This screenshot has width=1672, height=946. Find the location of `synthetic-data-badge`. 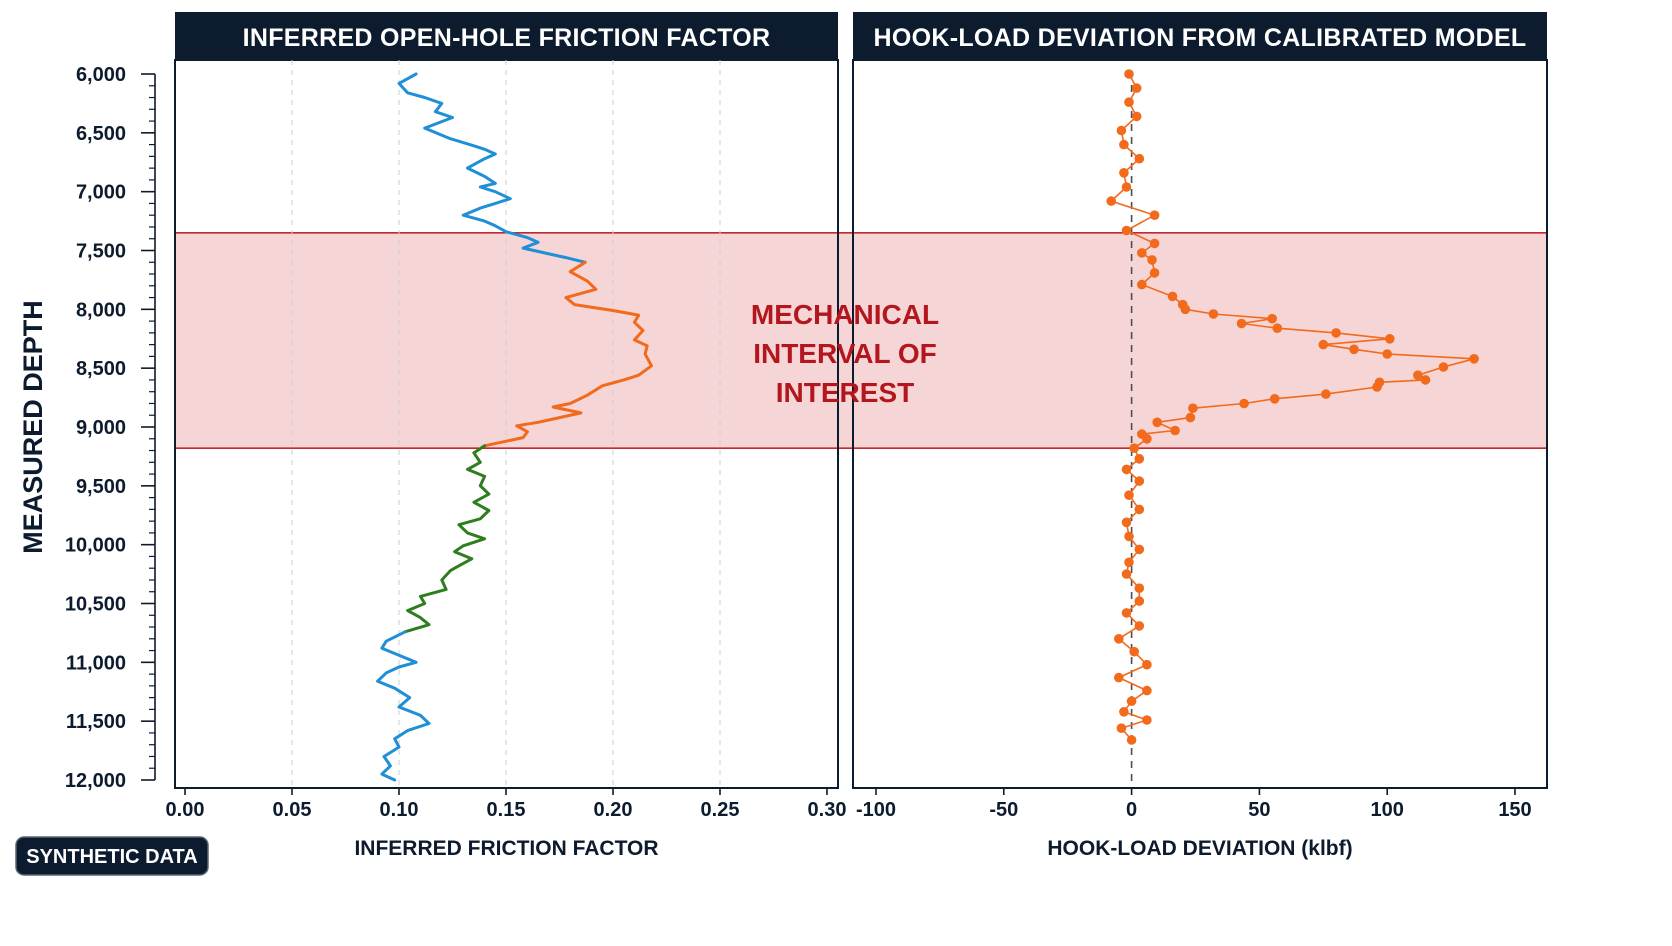

synthetic-data-badge is located at coordinates (112, 856).